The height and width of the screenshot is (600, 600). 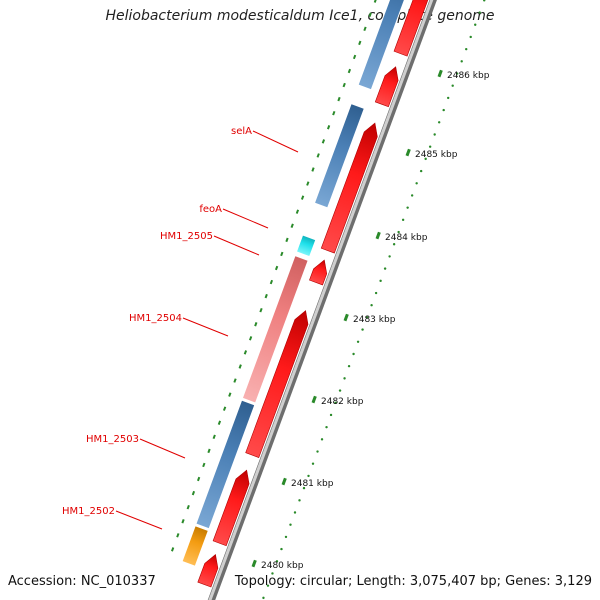 I want to click on kbp-tick-label: 2480 kbp, so click(x=282, y=566).